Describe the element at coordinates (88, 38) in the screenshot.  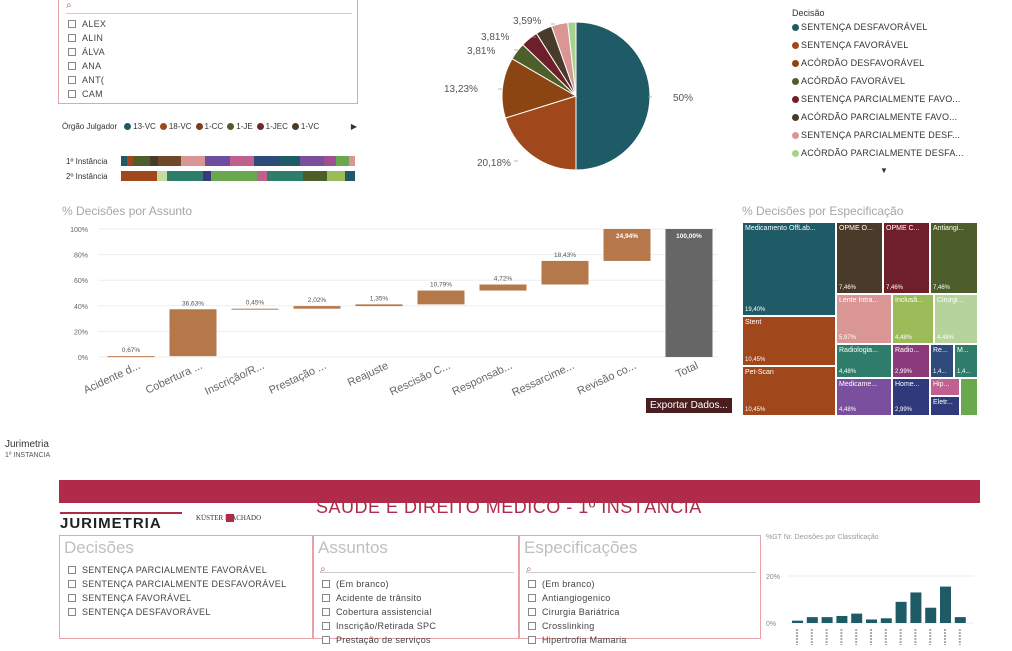
I see `name-item: ALIN` at that location.